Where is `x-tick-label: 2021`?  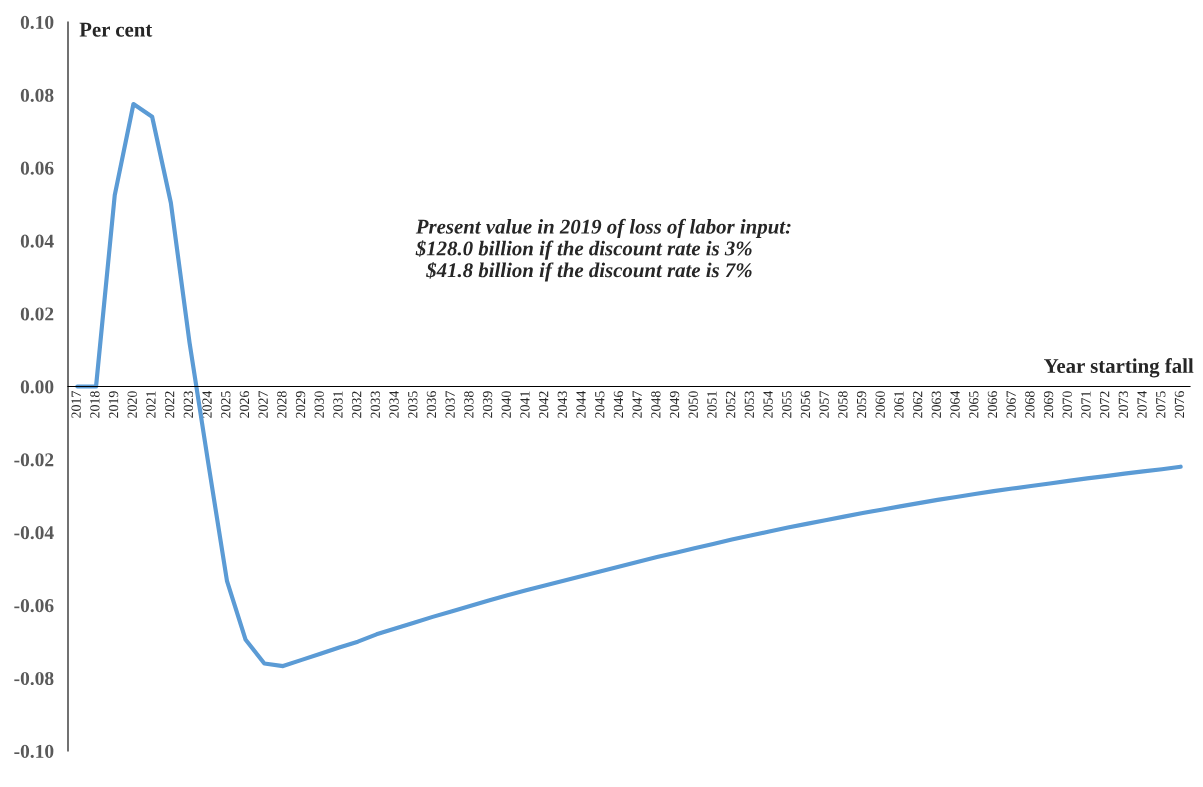 x-tick-label: 2021 is located at coordinates (151, 404).